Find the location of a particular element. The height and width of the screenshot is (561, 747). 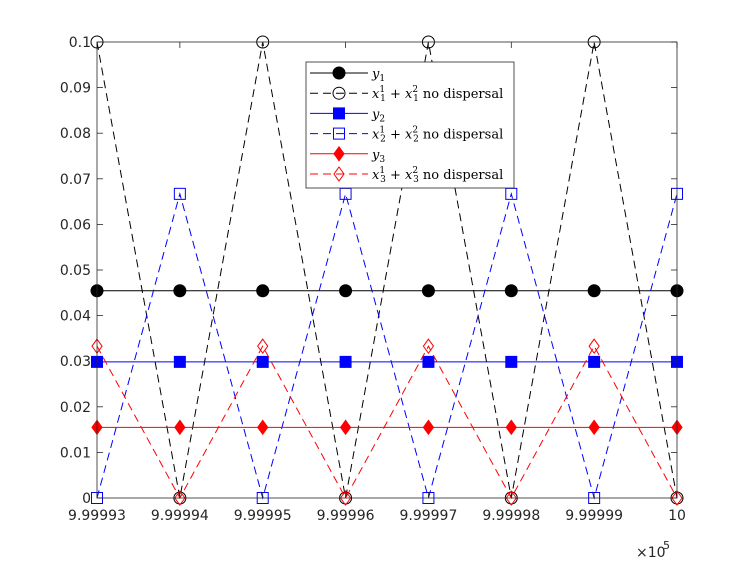

y-tick-label: 0.04 is located at coordinates (75, 317).